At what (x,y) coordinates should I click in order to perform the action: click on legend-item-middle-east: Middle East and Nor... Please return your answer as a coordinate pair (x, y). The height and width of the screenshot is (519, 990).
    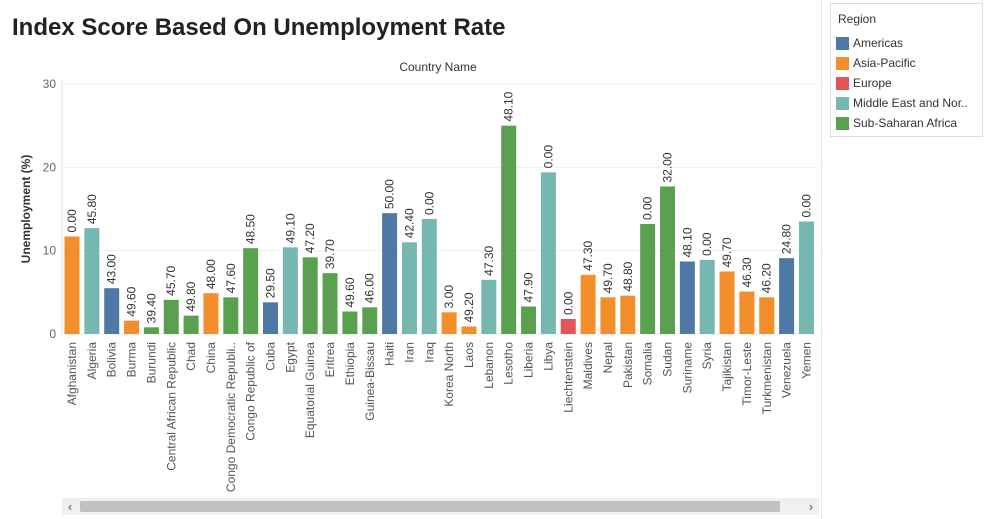
    Looking at the image, I should click on (909, 104).